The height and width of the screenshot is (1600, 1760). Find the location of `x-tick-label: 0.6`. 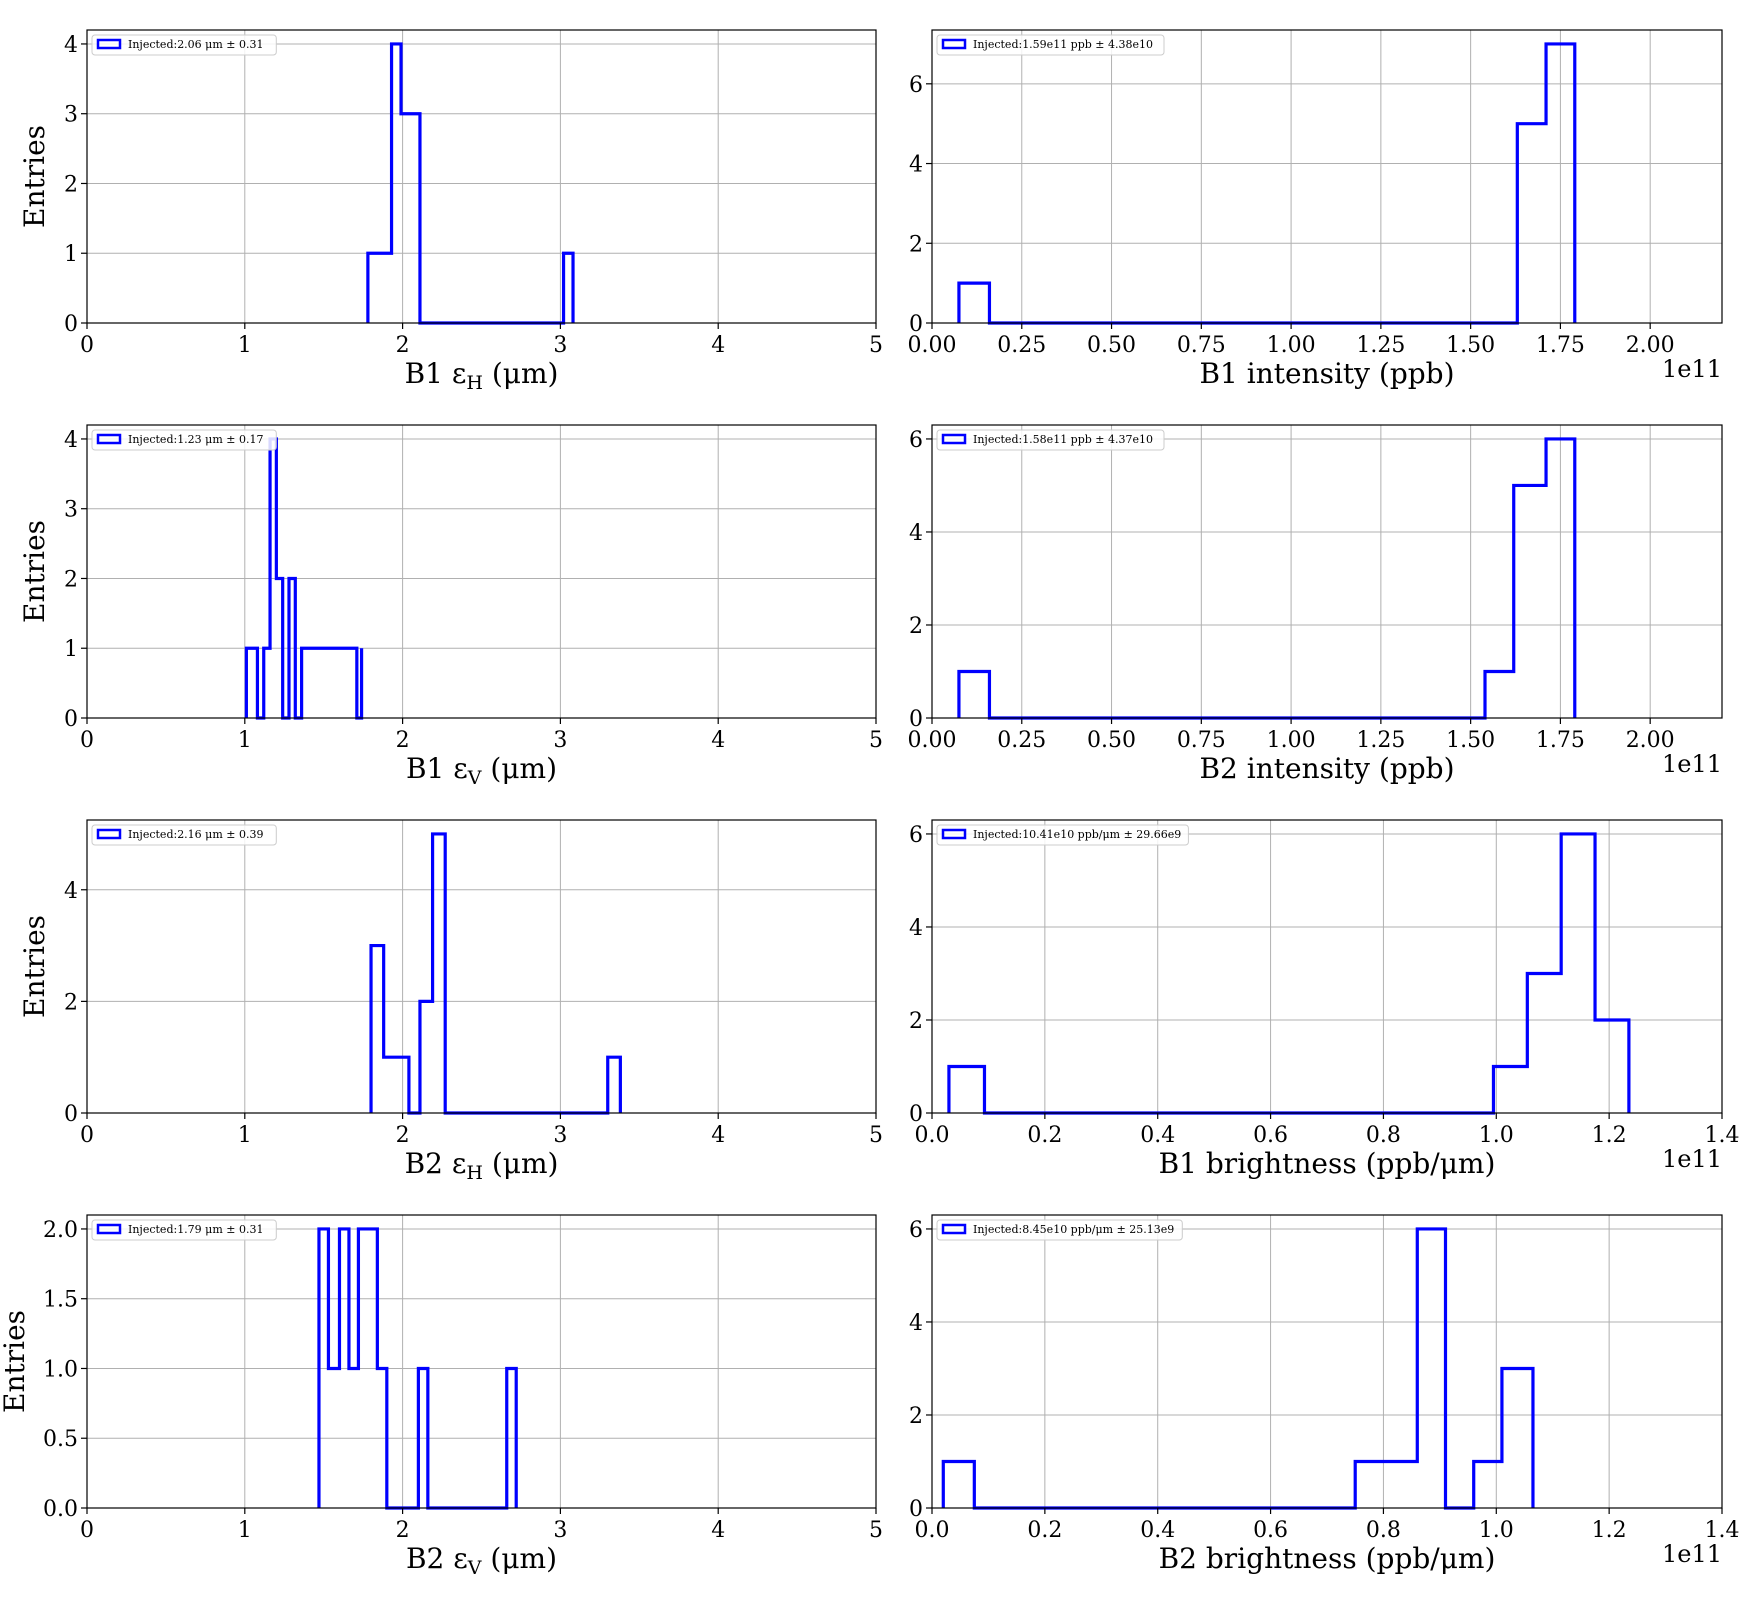

x-tick-label: 0.6 is located at coordinates (1270, 1530).